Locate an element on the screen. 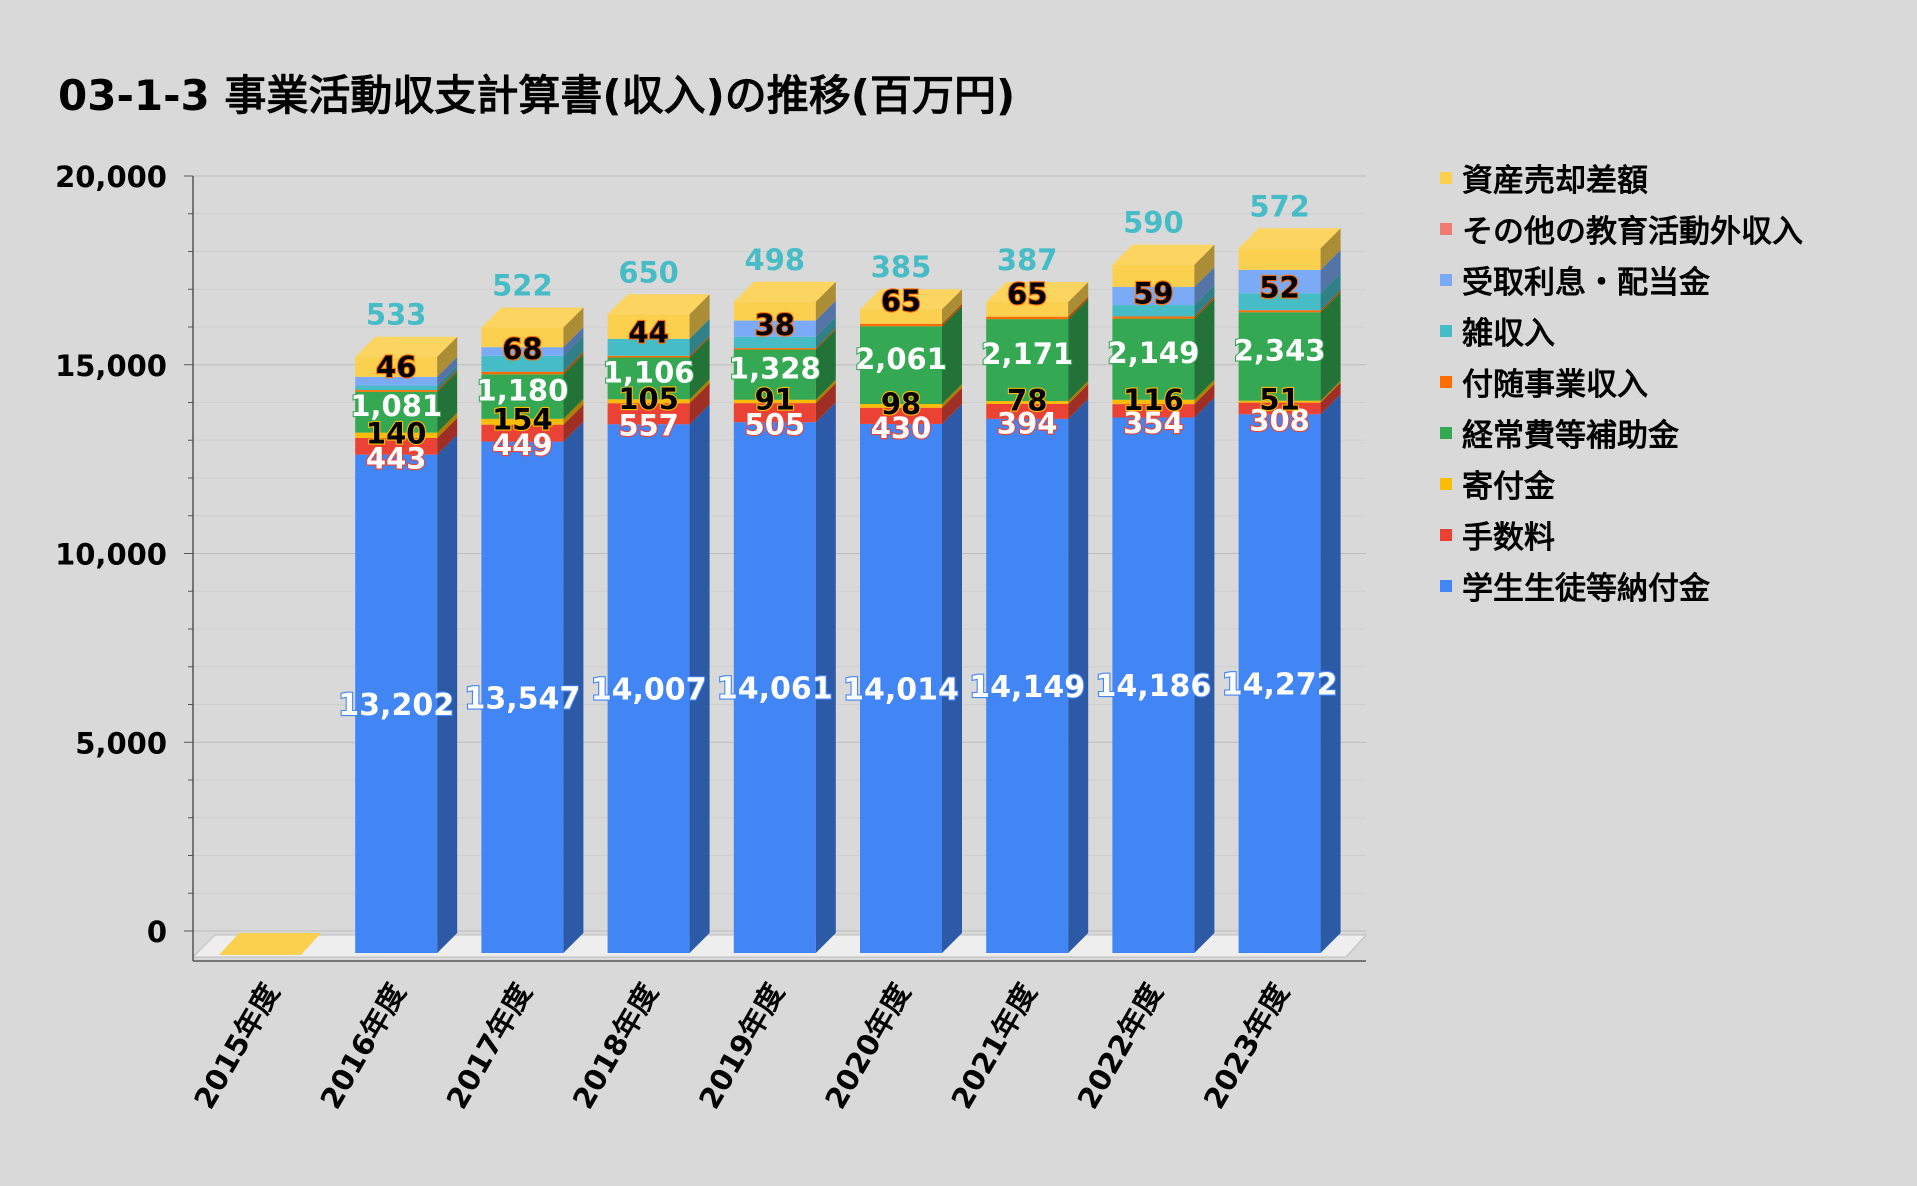 This screenshot has width=1917, height=1186. legend-label: 手数料 is located at coordinates (1508, 538).